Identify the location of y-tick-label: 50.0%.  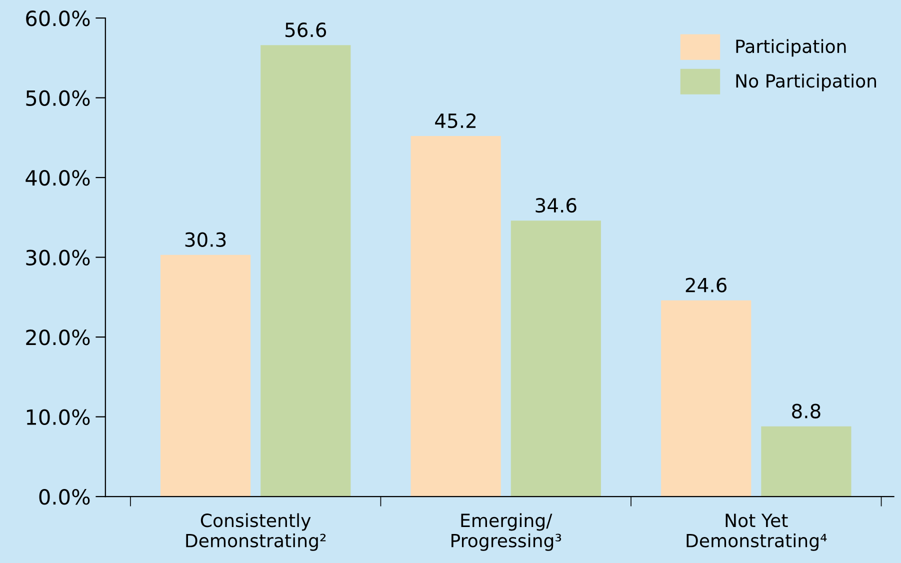
(58, 98).